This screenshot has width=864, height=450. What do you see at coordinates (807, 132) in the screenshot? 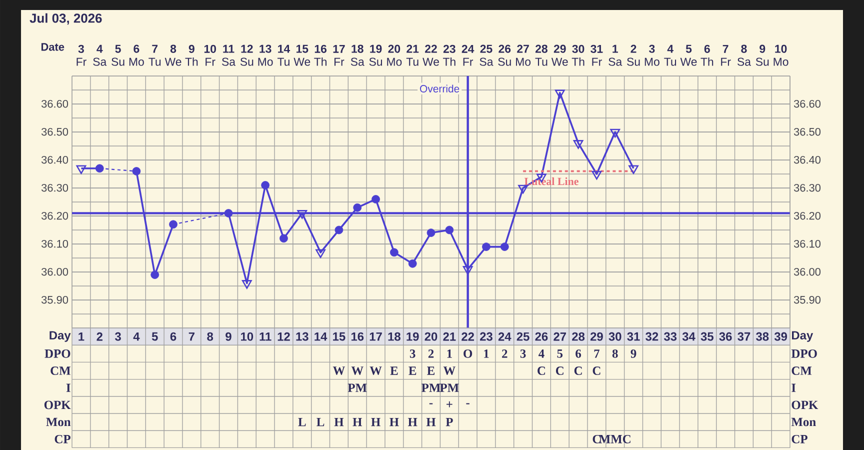
I see `y2-tick-label: 36.50` at bounding box center [807, 132].